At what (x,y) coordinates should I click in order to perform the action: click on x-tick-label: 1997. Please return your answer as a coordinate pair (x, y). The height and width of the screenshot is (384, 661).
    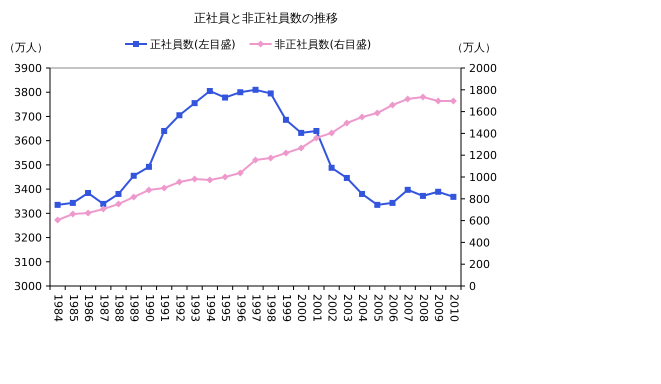
    Looking at the image, I should click on (255, 308).